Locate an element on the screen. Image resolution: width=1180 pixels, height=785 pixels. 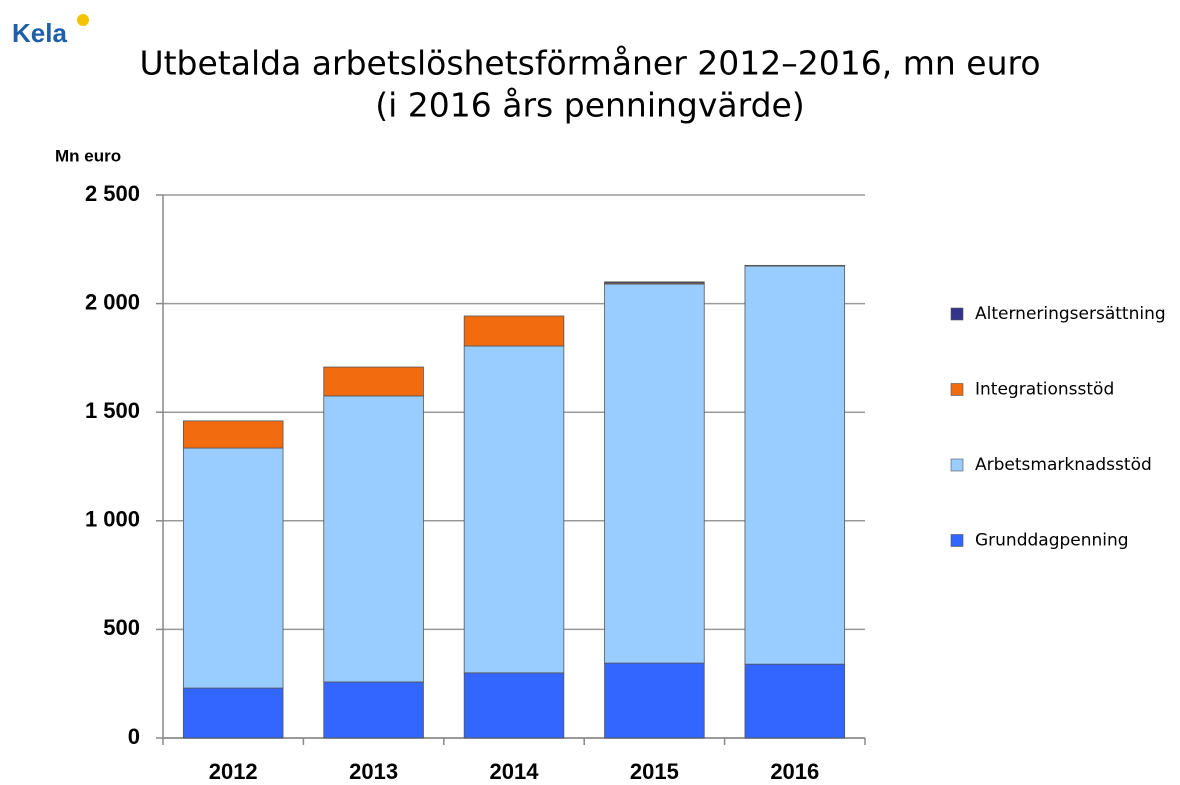
logo: Kela is located at coordinates (39, 33).